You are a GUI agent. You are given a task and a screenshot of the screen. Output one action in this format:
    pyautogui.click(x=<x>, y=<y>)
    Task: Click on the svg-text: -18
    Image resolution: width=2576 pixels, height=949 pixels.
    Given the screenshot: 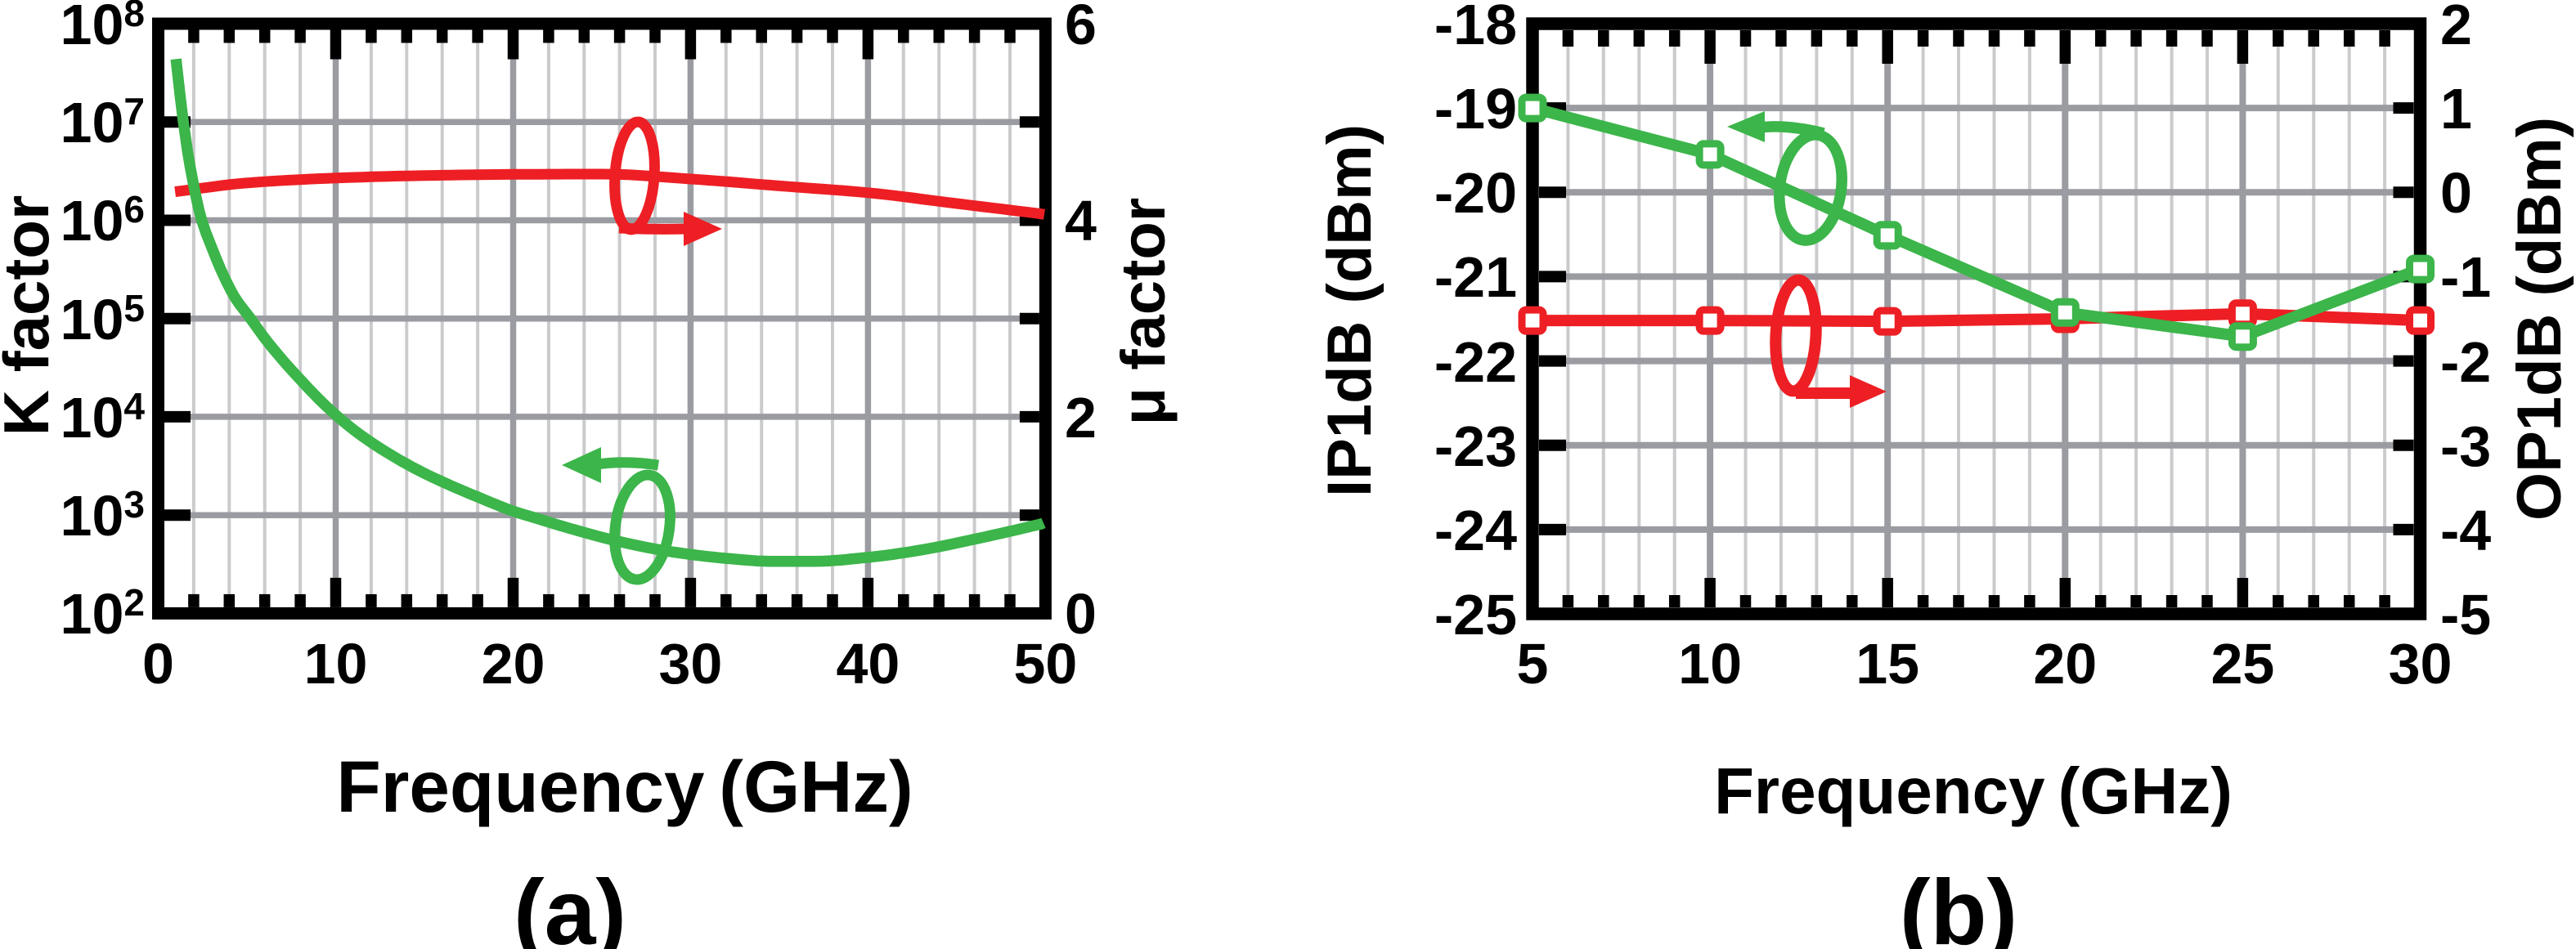 What is the action you would take?
    pyautogui.click(x=1475, y=28)
    